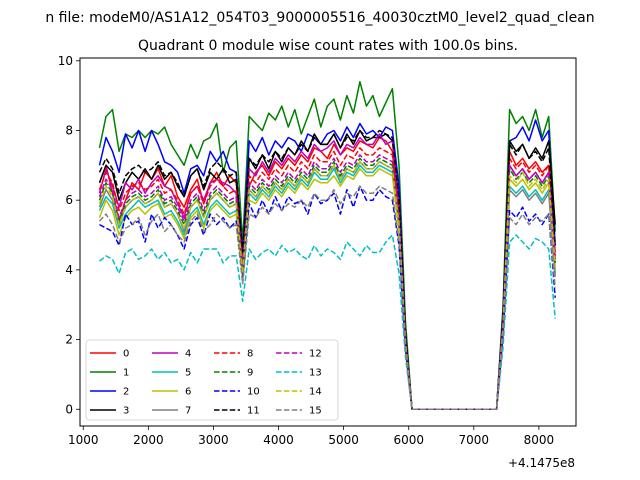 This screenshot has width=640, height=480. What do you see at coordinates (278, 440) in the screenshot?
I see `x-tick-label: 4000` at bounding box center [278, 440].